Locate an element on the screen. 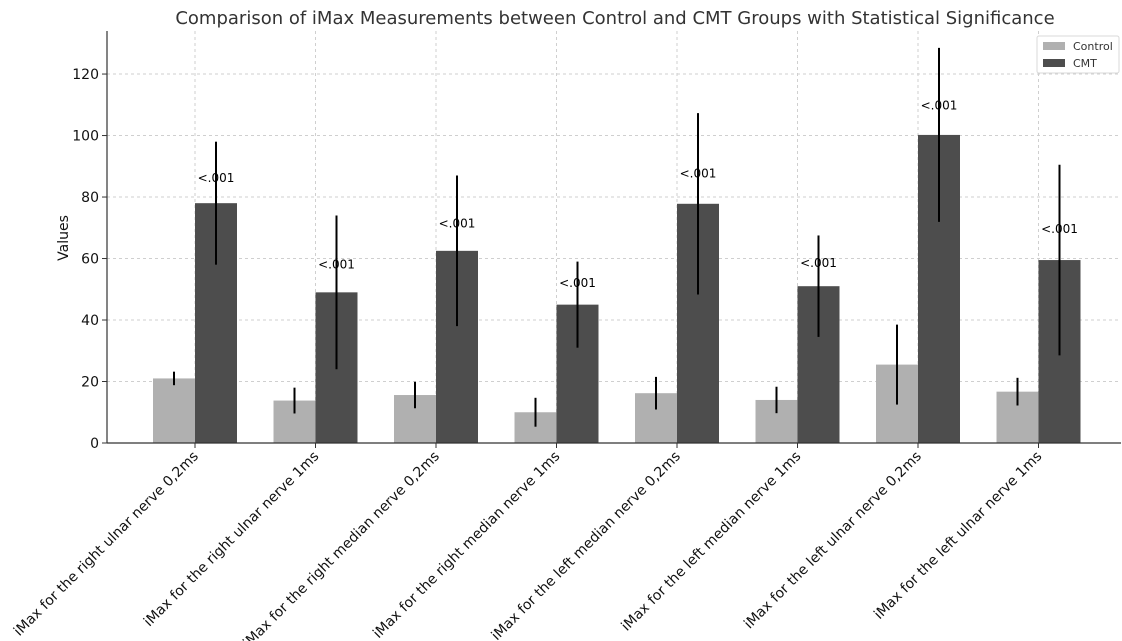  legend: Control CMT is located at coordinates (1078, 54).